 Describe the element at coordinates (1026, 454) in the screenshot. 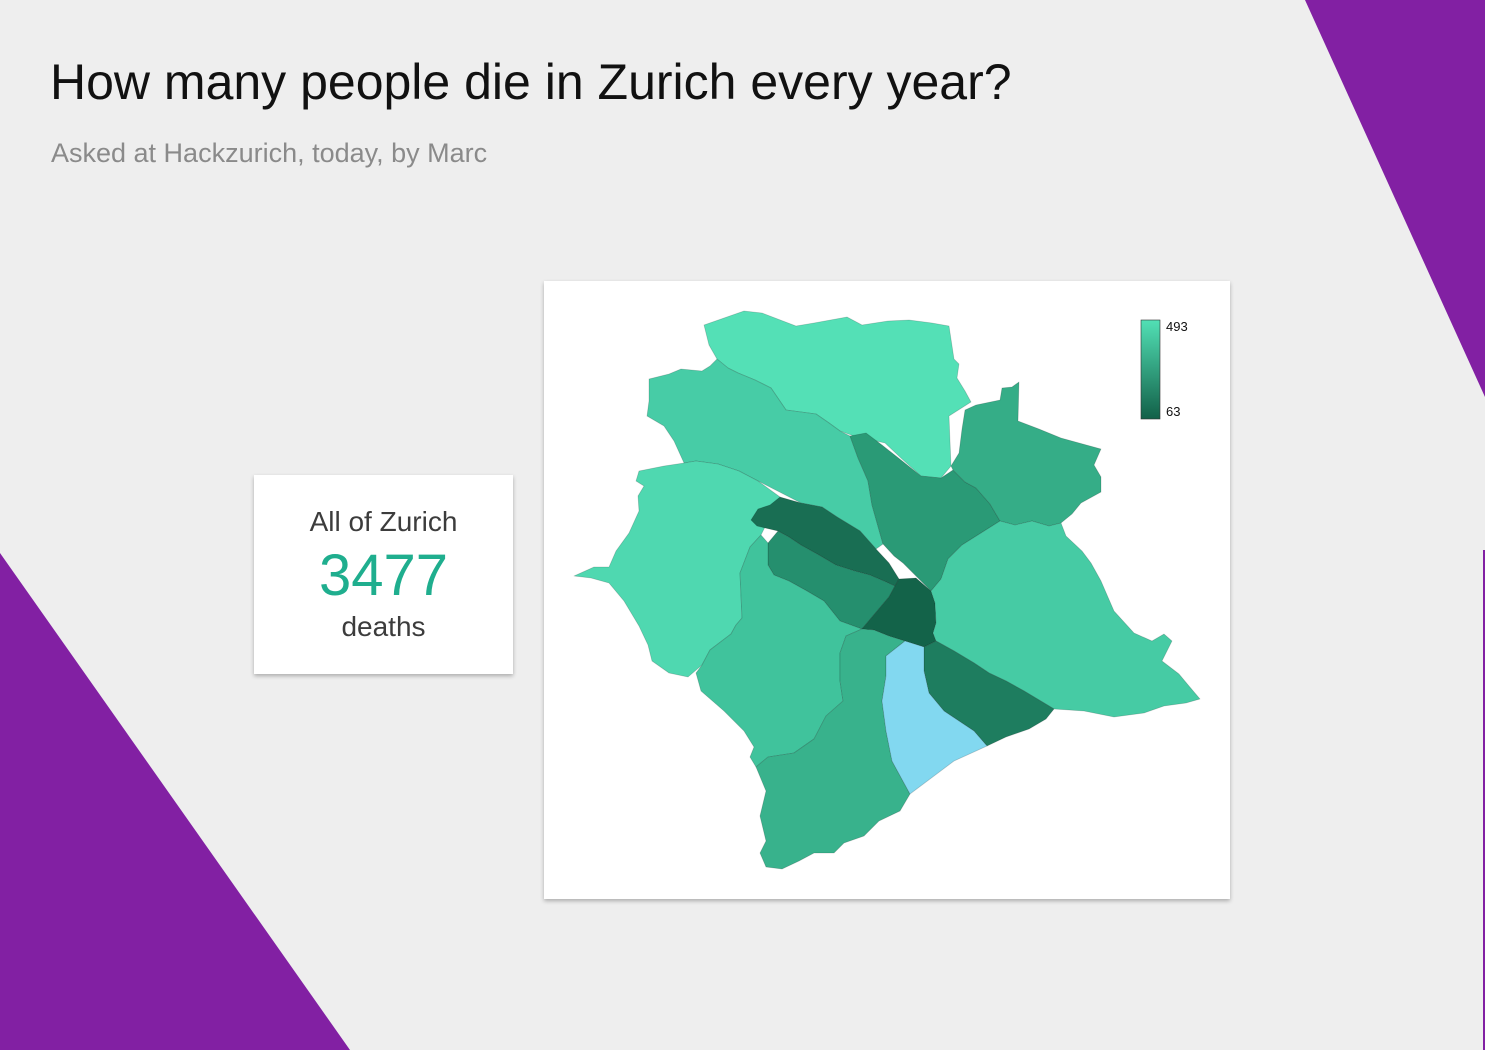

I see `region-north-east` at that location.